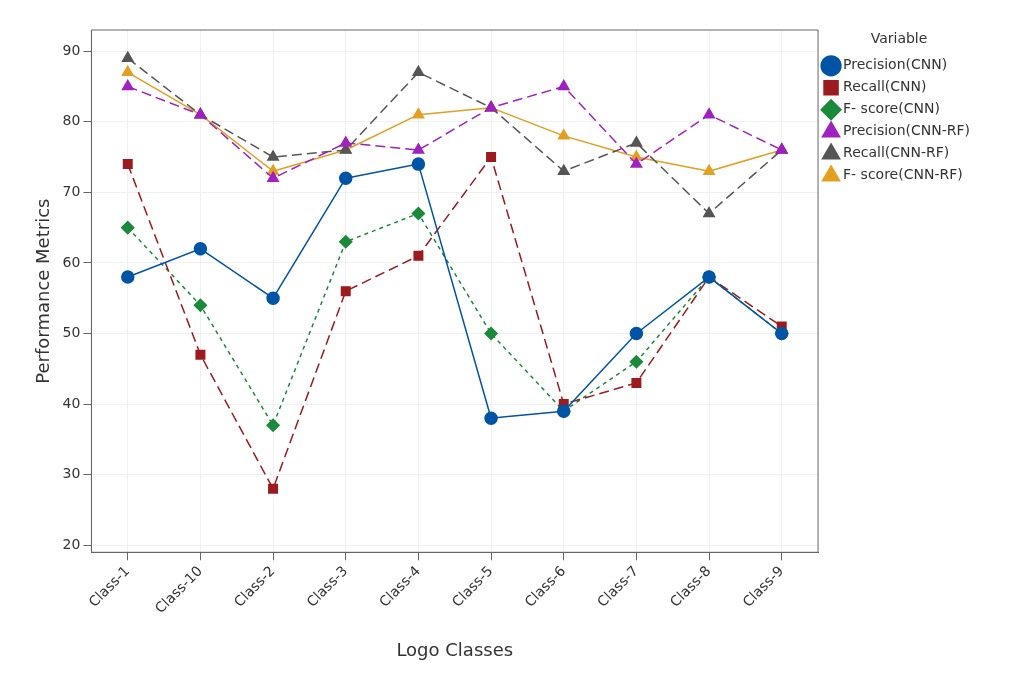  What do you see at coordinates (455, 649) in the screenshot?
I see `x-axis-title: Logo Classes` at bounding box center [455, 649].